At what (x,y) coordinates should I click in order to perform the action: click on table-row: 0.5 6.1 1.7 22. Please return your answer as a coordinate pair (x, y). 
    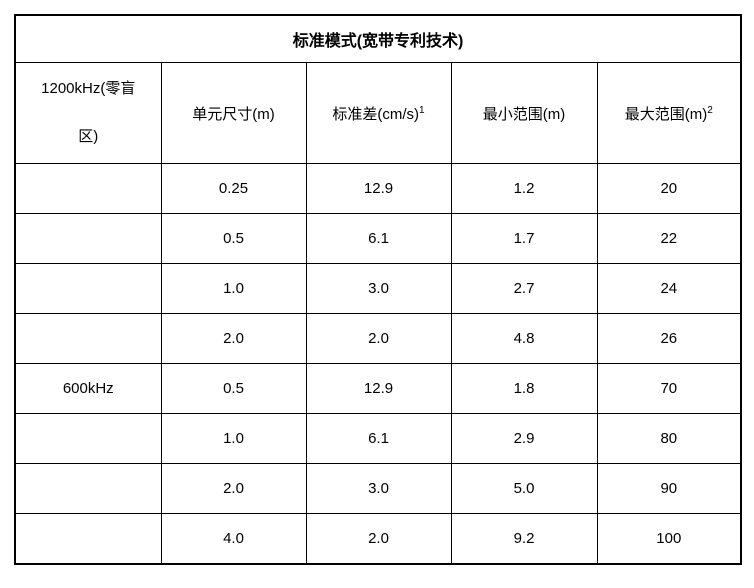
    Looking at the image, I should click on (378, 238).